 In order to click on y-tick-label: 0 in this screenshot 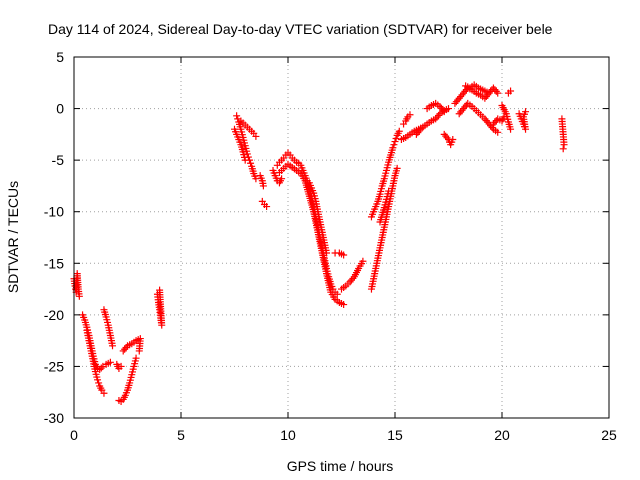, I will do `click(60, 109)`.